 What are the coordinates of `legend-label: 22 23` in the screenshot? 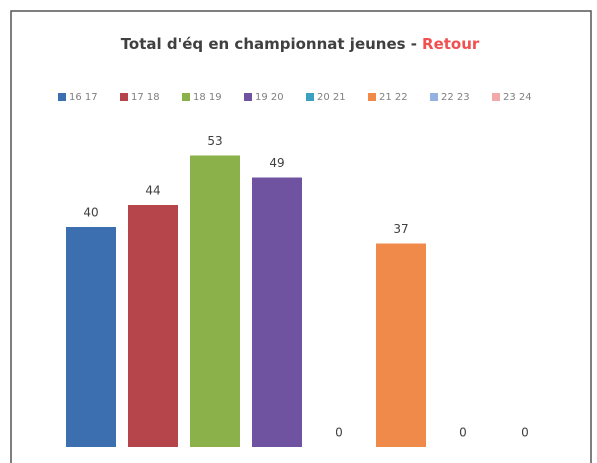 It's located at (455, 97).